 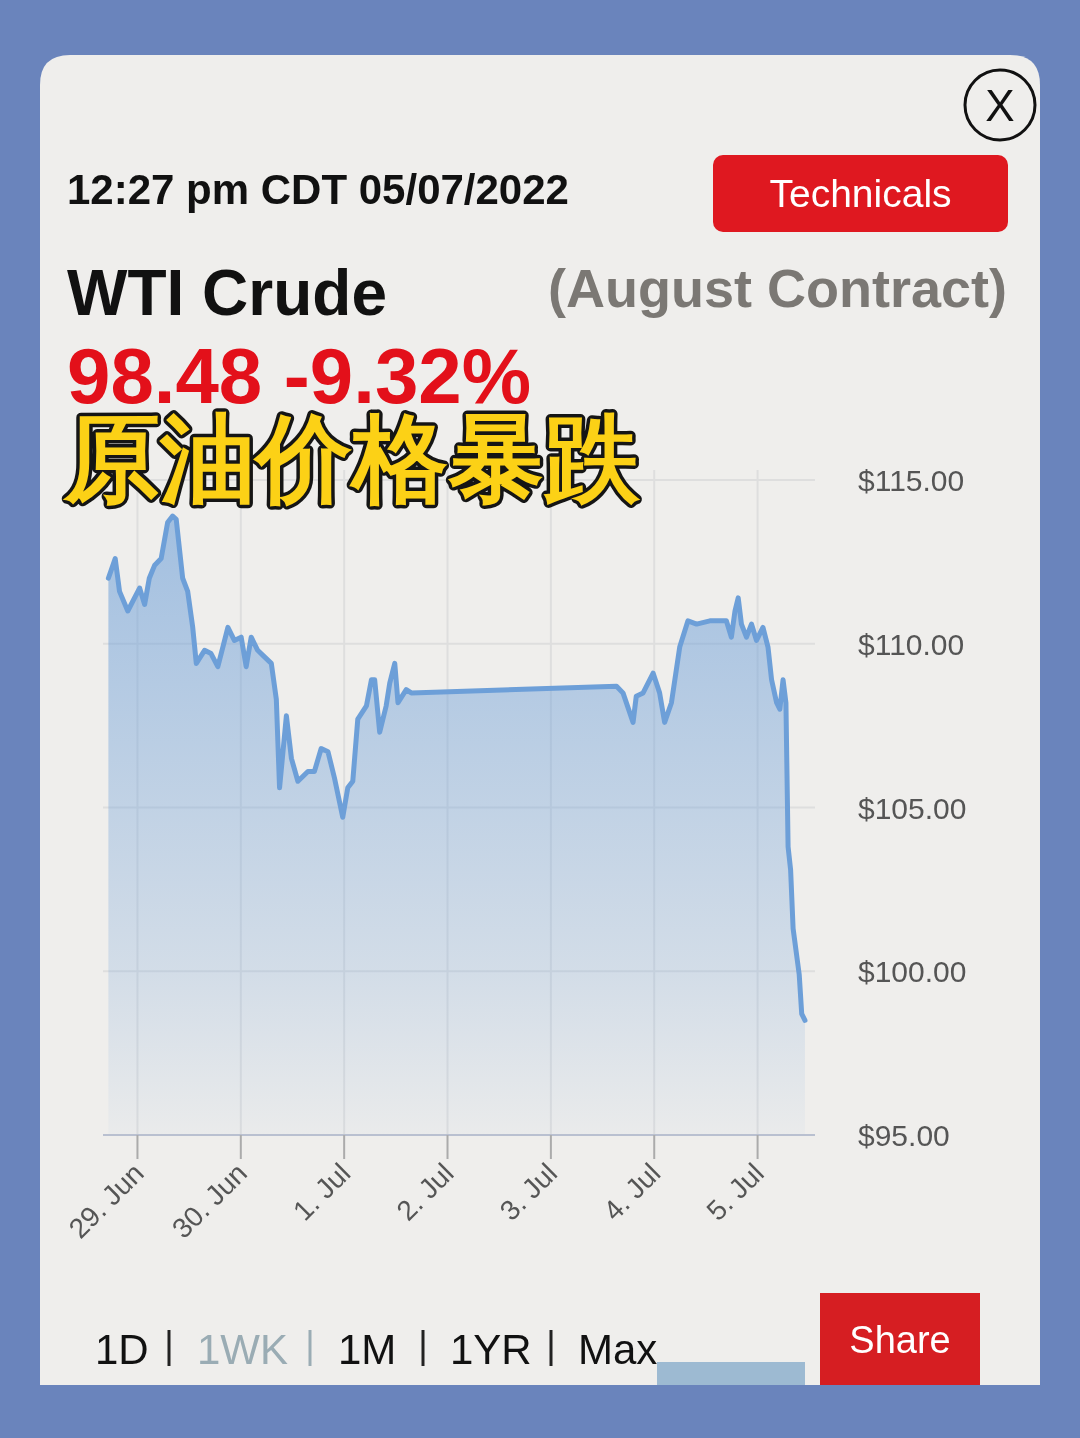 I want to click on chart-subtitle: (August Contract), so click(x=777, y=288).